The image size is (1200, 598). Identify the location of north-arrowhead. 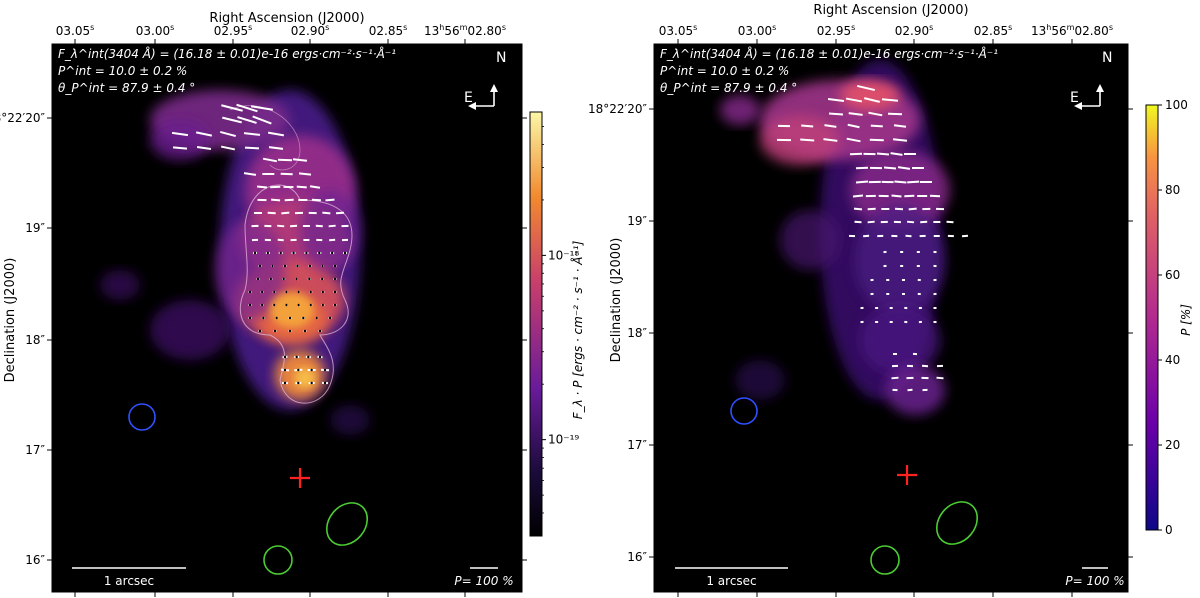
(494, 88).